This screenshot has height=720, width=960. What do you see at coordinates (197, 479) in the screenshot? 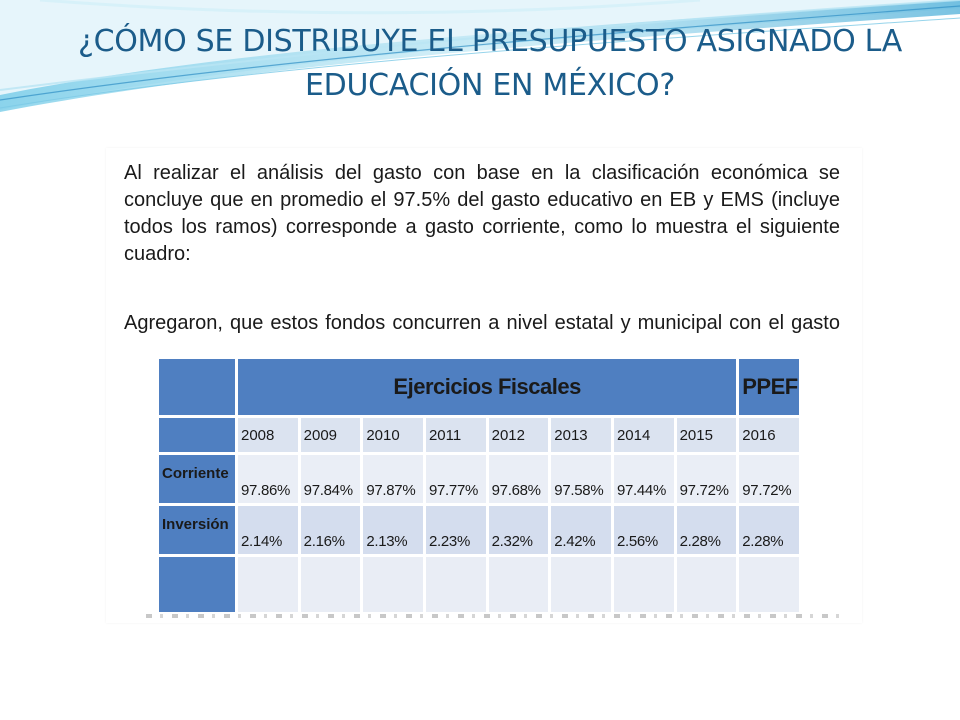
I see `row-label-corriente: Corriente` at bounding box center [197, 479].